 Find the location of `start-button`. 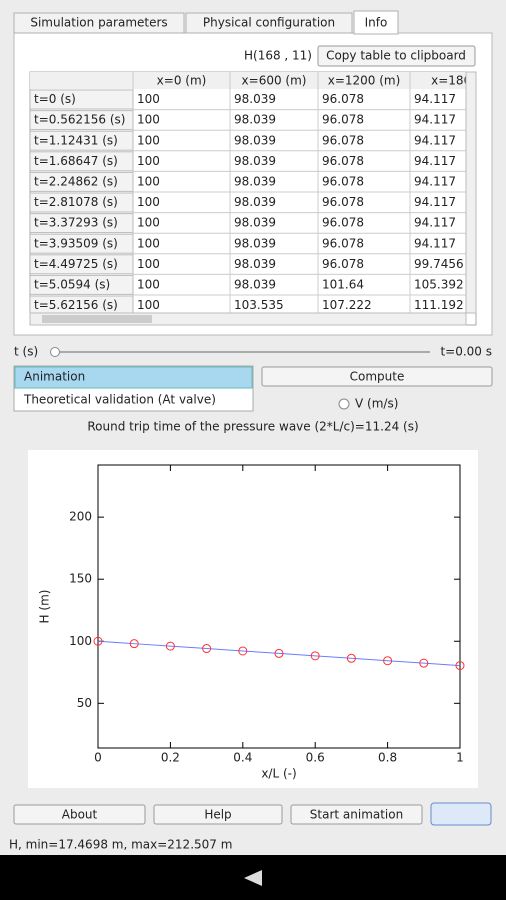

start-button is located at coordinates (356, 814).